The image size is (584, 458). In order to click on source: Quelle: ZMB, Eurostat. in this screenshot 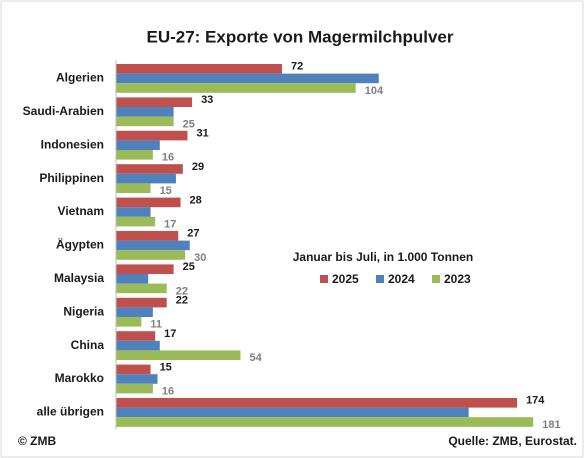, I will do `click(512, 441)`.